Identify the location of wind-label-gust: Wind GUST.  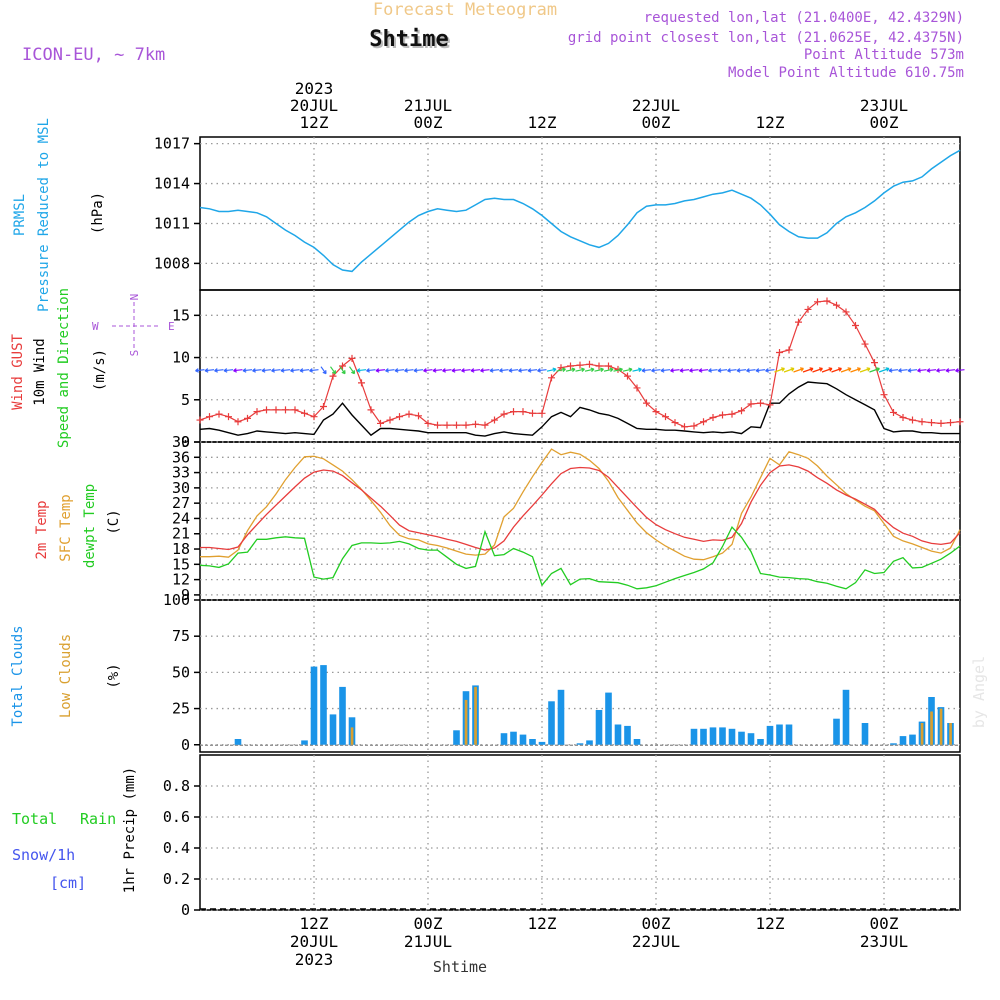
(18, 372).